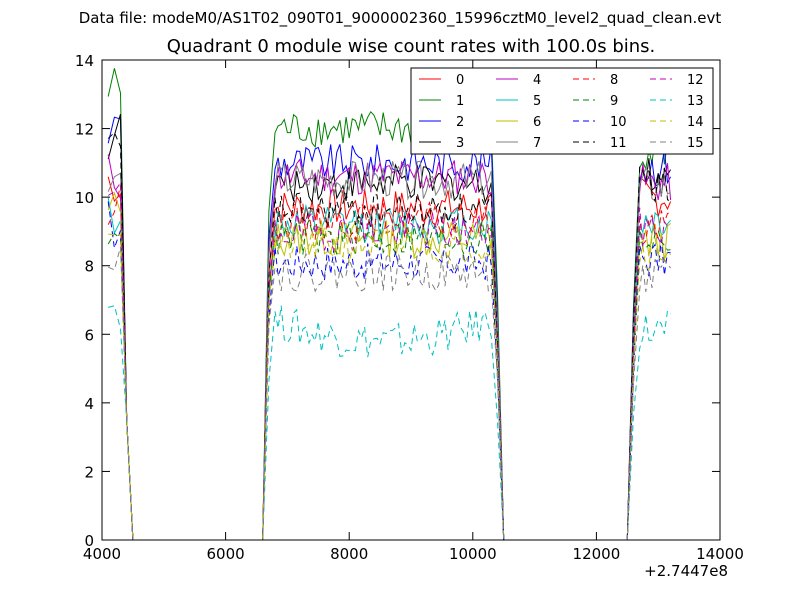 This screenshot has width=800, height=600. What do you see at coordinates (537, 122) in the screenshot?
I see `legend-label-6: 6` at bounding box center [537, 122].